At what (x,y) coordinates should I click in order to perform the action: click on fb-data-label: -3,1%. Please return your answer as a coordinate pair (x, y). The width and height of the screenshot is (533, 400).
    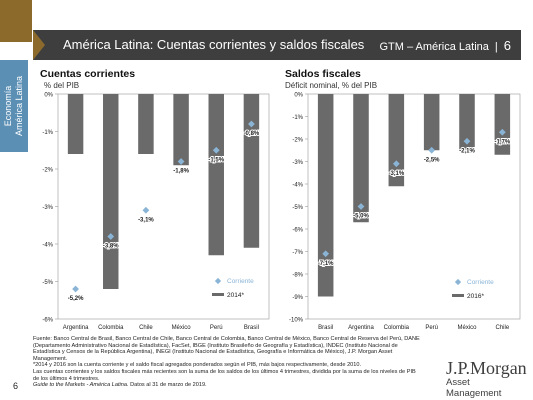
    Looking at the image, I should click on (396, 174).